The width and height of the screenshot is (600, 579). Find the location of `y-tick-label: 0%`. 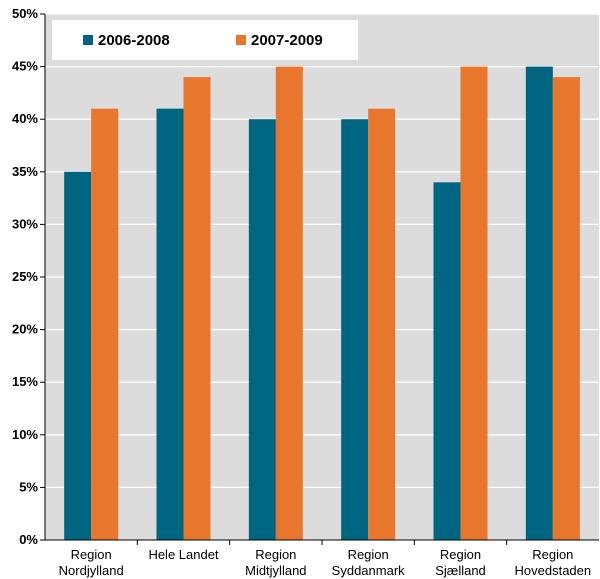

y-tick-label: 0% is located at coordinates (28, 539).